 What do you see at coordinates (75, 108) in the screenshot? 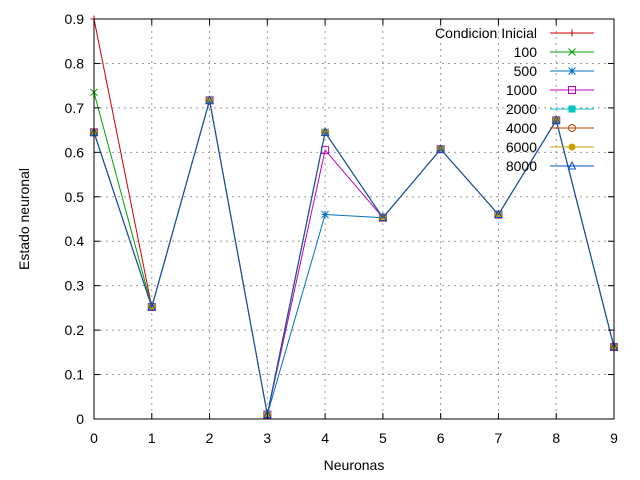
I see `y-tick-label: 0.7` at bounding box center [75, 108].